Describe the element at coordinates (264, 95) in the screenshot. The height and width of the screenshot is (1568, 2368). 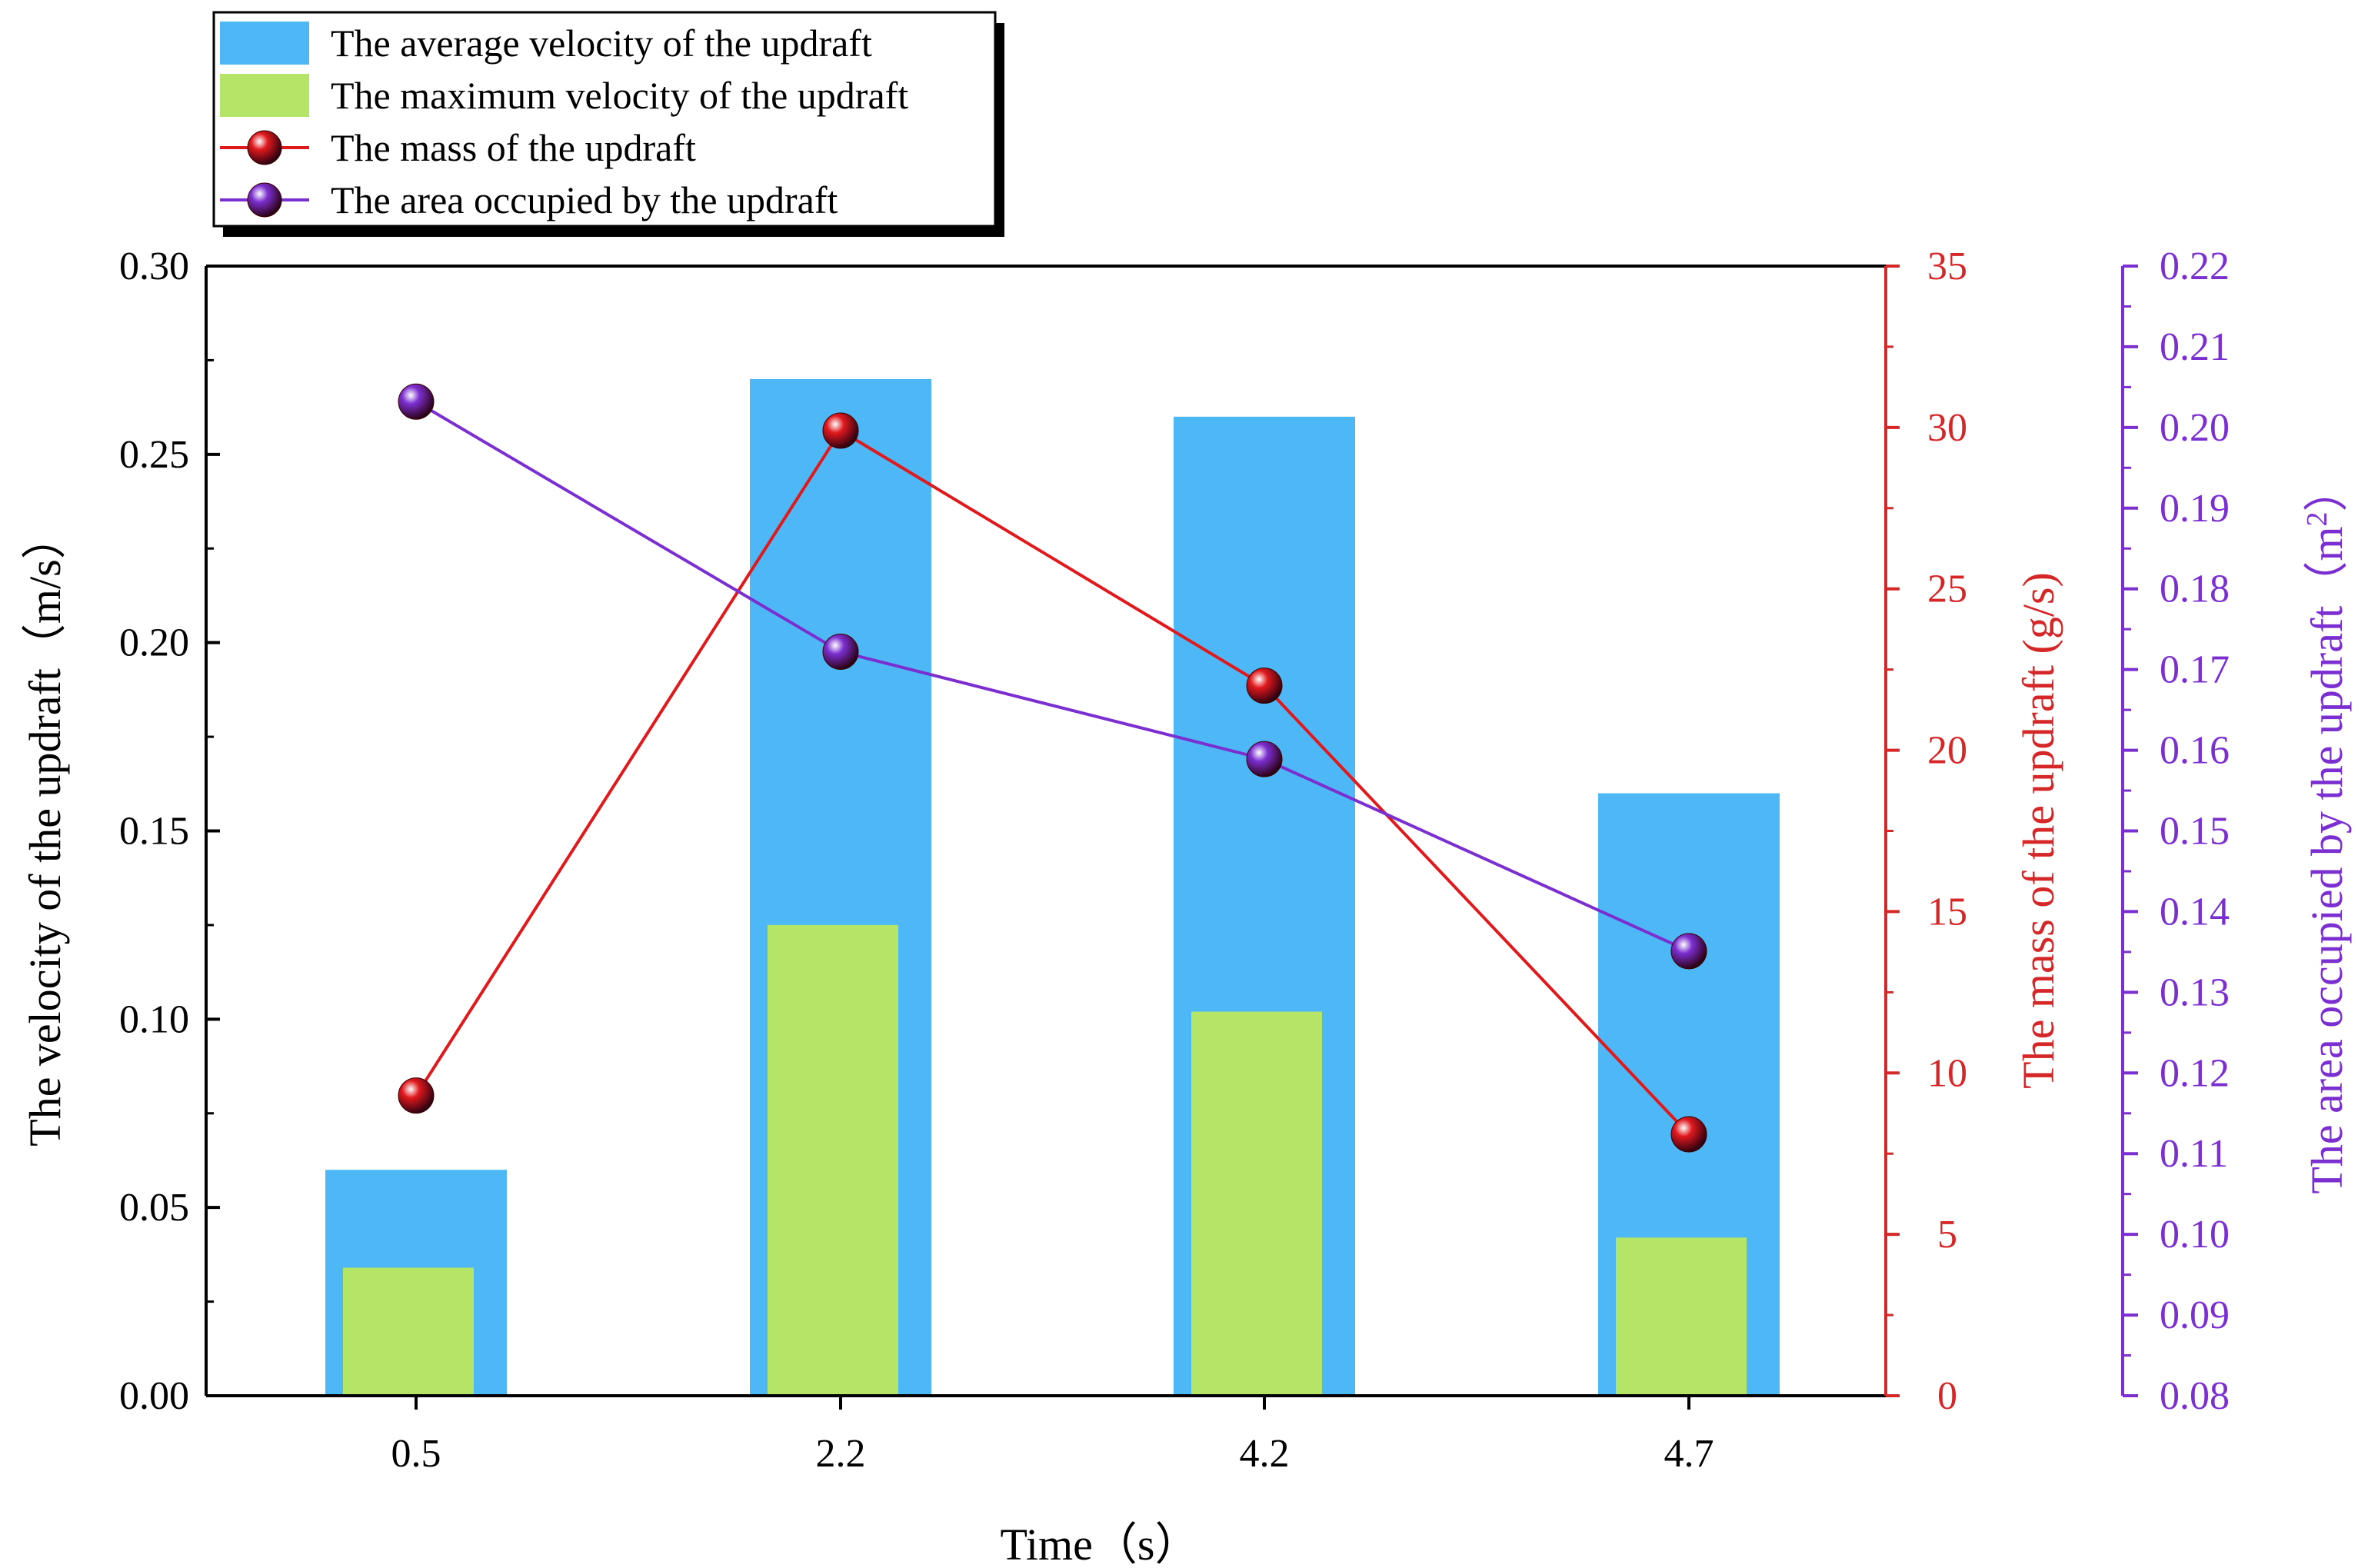
I see `legend-swatch-max-velocity` at that location.